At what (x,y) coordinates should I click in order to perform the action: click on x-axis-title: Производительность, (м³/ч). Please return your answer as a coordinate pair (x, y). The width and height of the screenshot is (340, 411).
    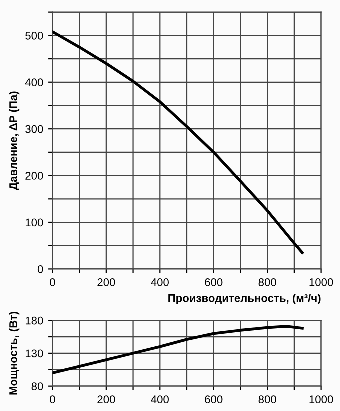
    Looking at the image, I should click on (244, 299).